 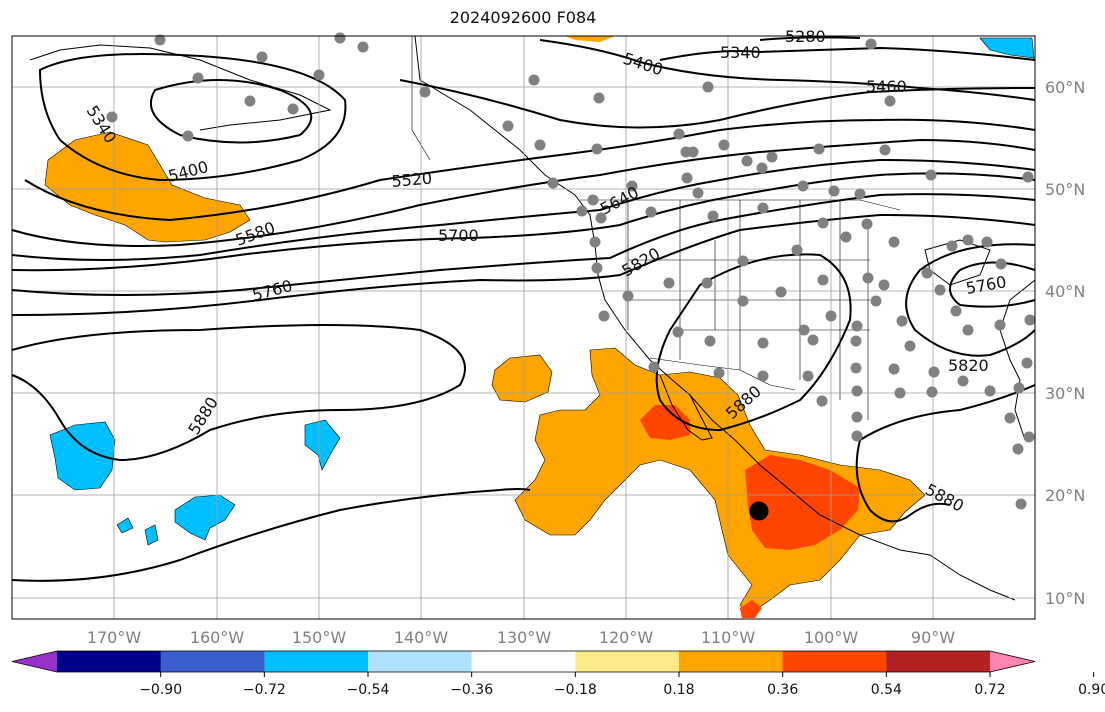 What do you see at coordinates (523, 17) in the screenshot?
I see `map-title: 2024092600 F084` at bounding box center [523, 17].